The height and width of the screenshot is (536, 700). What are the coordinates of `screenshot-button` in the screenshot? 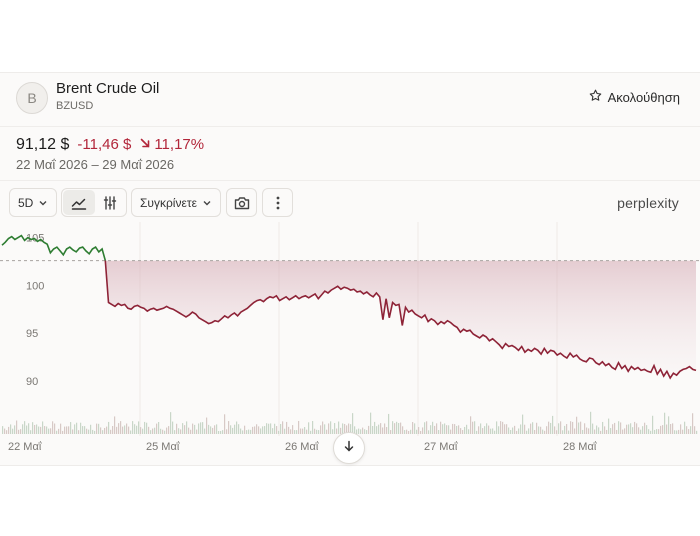 It's located at (241, 202).